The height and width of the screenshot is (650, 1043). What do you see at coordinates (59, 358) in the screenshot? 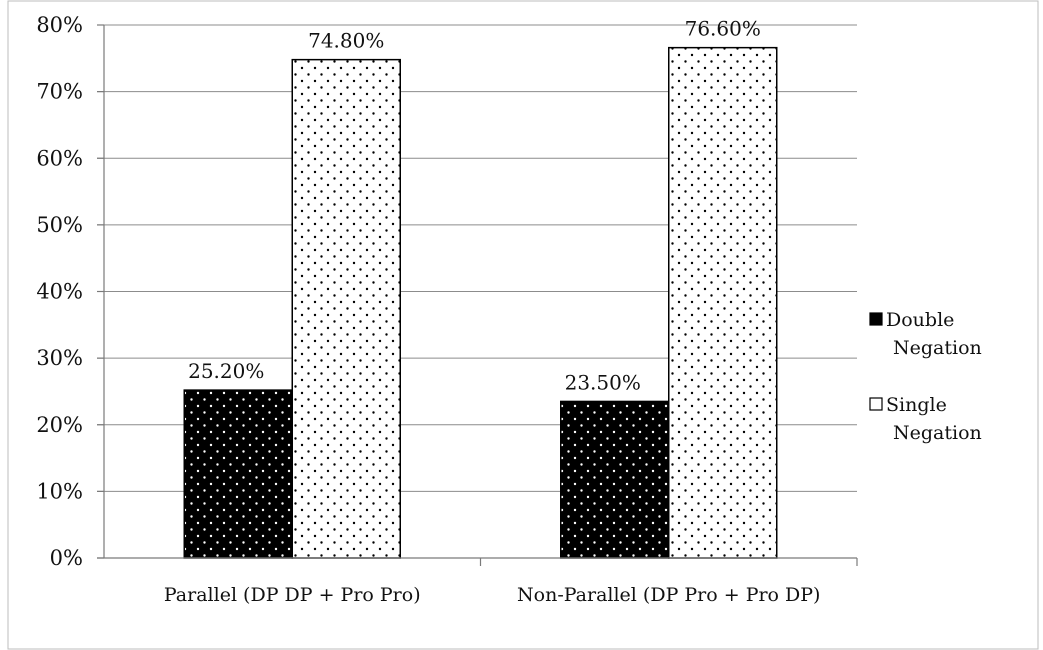
I see `y-tick-label: 30%` at bounding box center [59, 358].